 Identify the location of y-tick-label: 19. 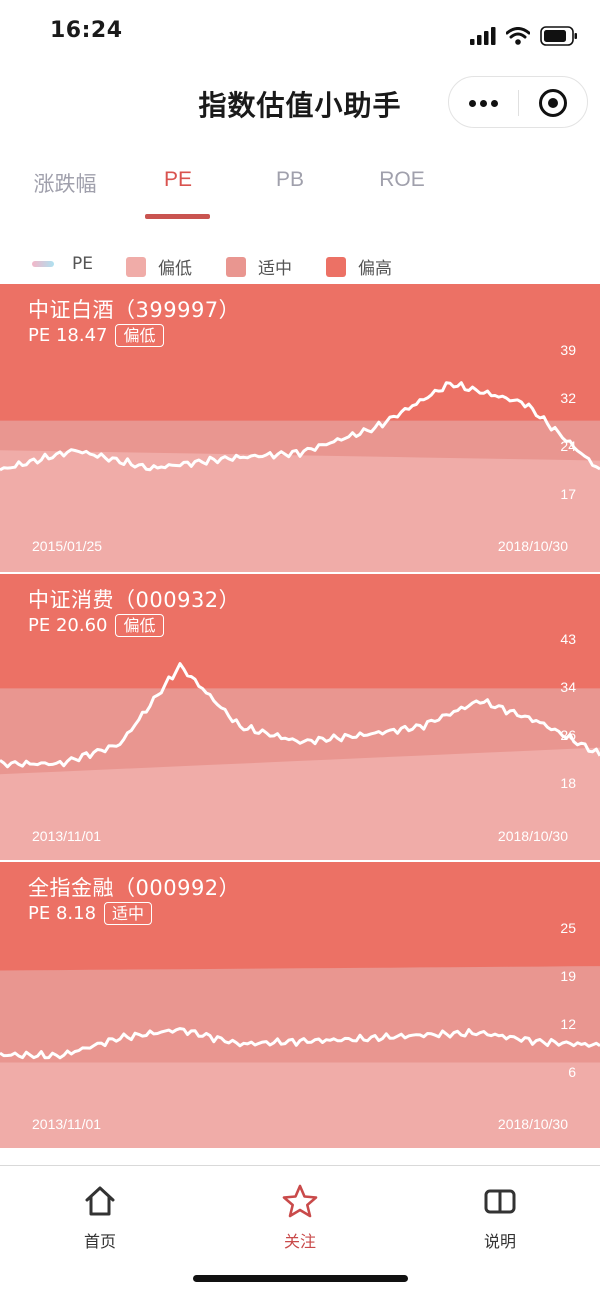
(568, 976).